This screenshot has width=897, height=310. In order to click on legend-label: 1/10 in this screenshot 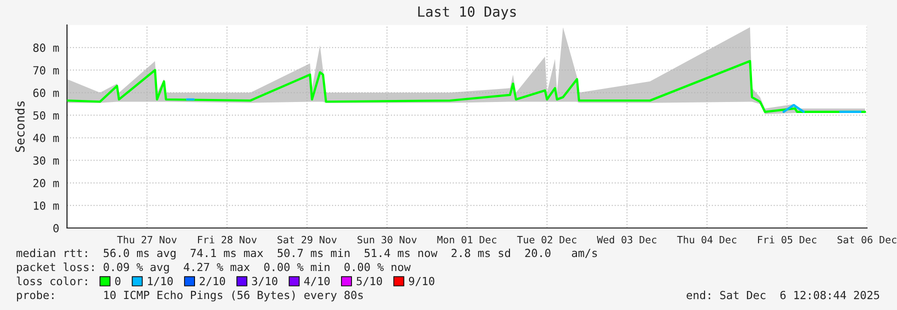, I will do `click(160, 281)`.